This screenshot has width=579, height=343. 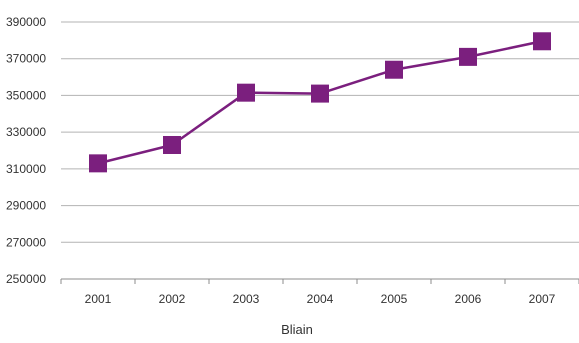 What do you see at coordinates (297, 329) in the screenshot?
I see `x-axis-title: Bliain` at bounding box center [297, 329].